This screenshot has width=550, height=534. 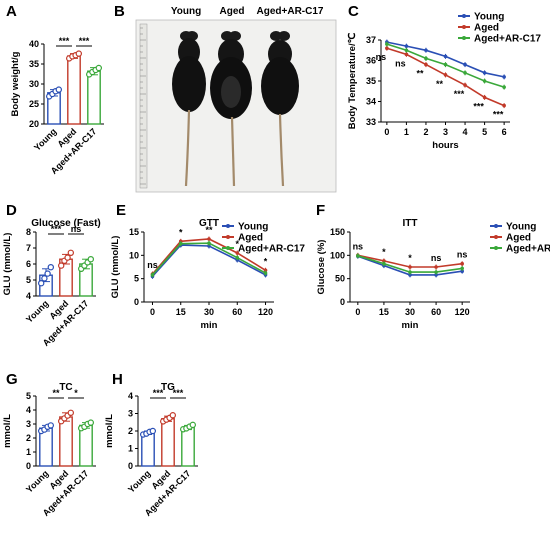 I want to click on y-tick-label-h: 0, so click(x=130, y=466).